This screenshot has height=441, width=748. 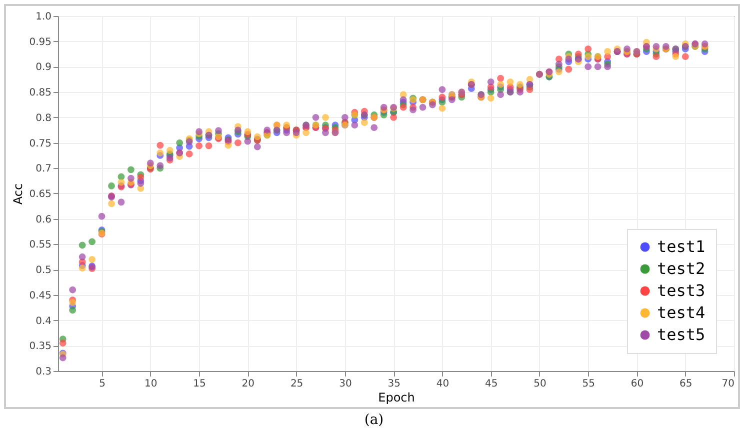 I want to click on text: (a), so click(x=374, y=420).